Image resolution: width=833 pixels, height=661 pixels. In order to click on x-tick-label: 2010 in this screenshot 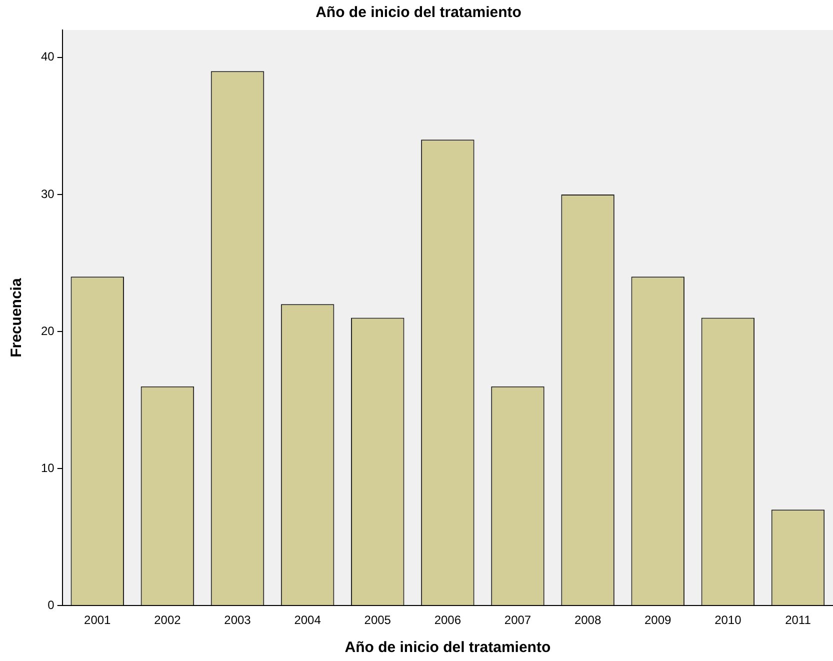, I will do `click(728, 620)`.